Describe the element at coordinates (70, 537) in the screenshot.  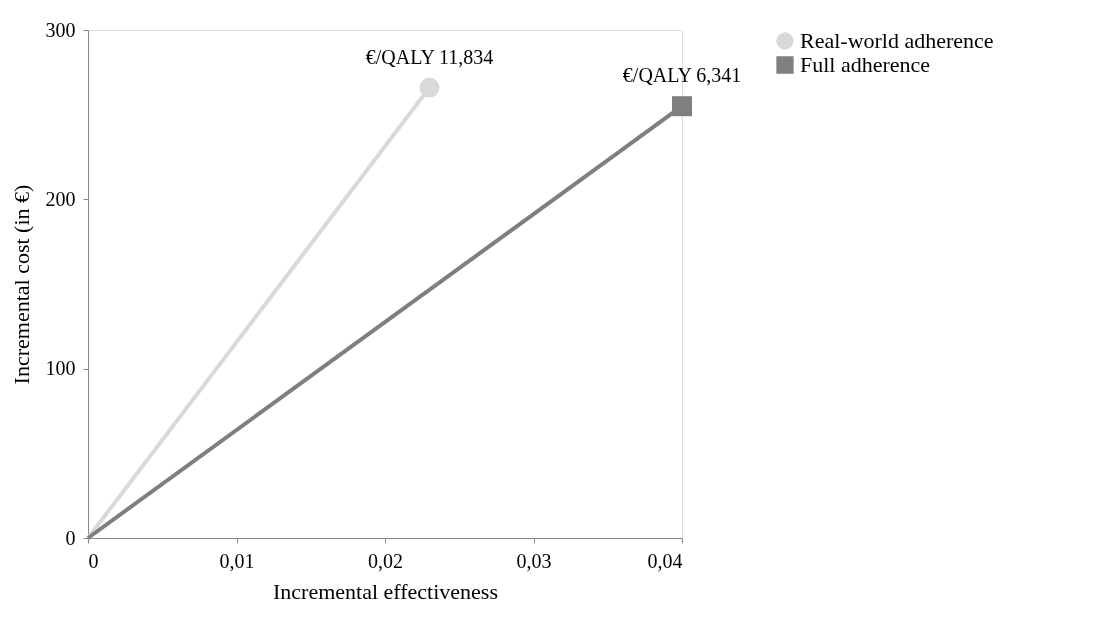
I see `y-tick-label: 0` at that location.